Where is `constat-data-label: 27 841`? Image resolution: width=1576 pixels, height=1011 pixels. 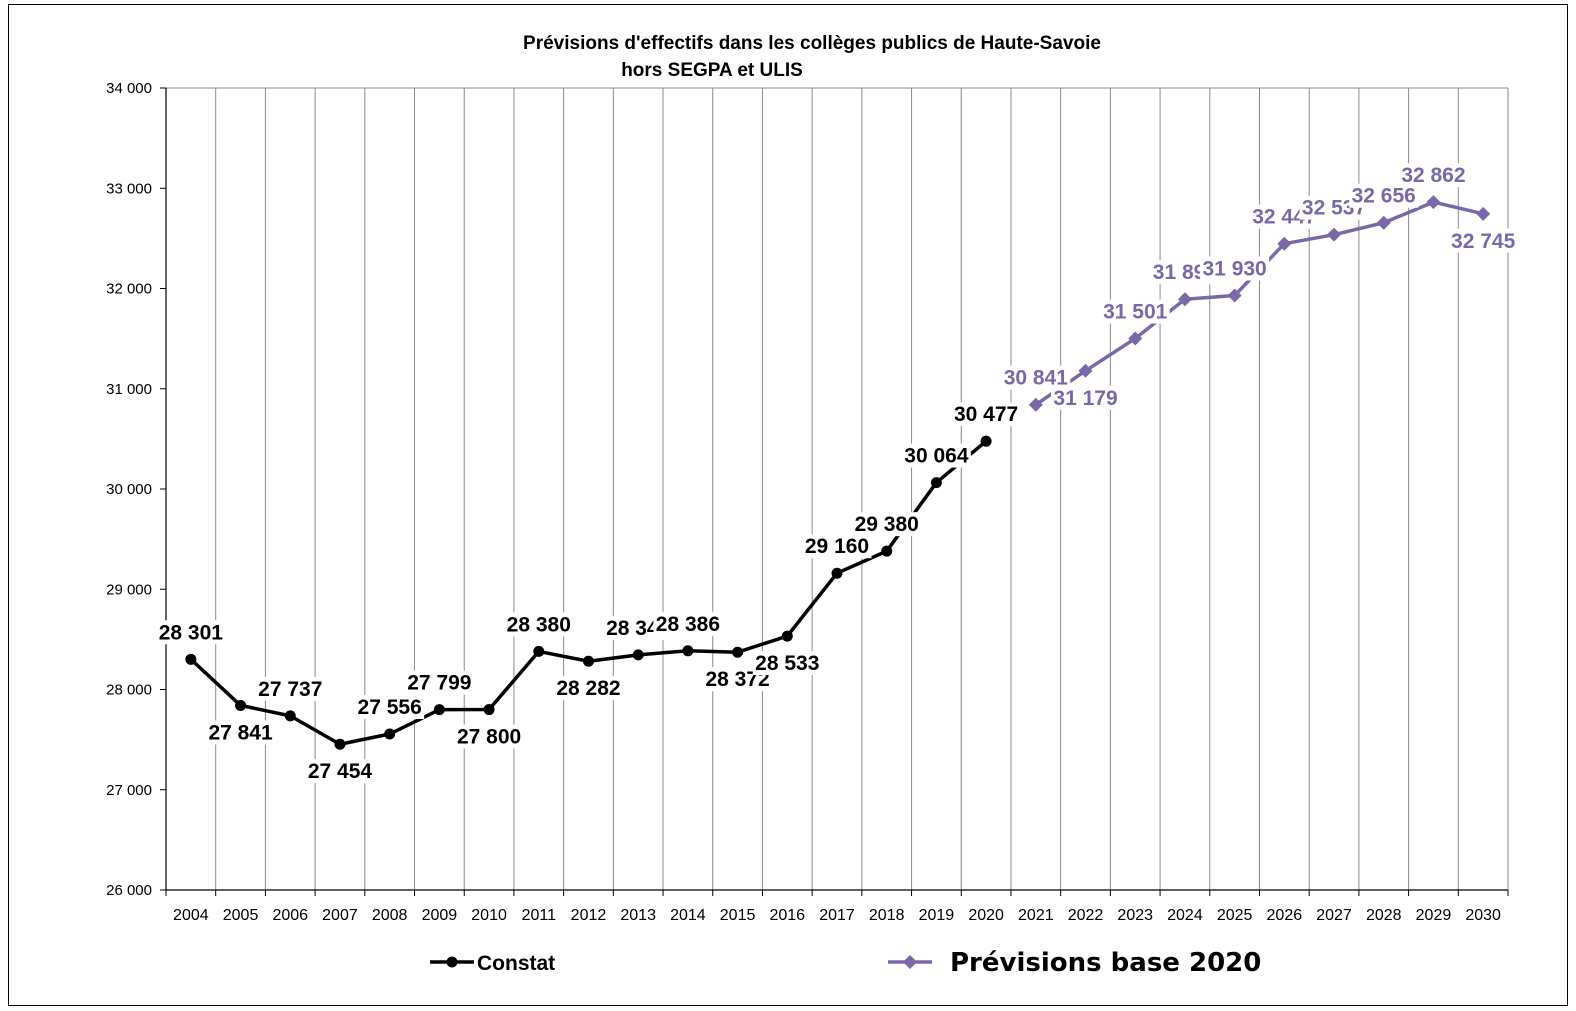 constat-data-label: 27 841 is located at coordinates (240, 732).